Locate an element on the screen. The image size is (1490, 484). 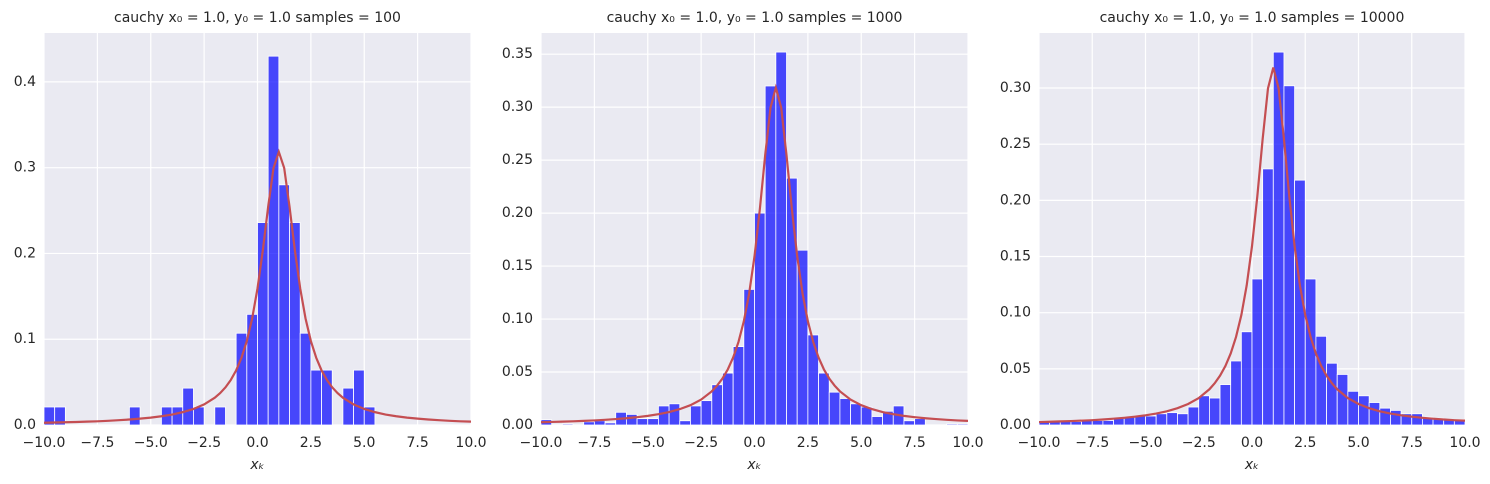
x-axis-label: xₖ is located at coordinates (1251, 465).